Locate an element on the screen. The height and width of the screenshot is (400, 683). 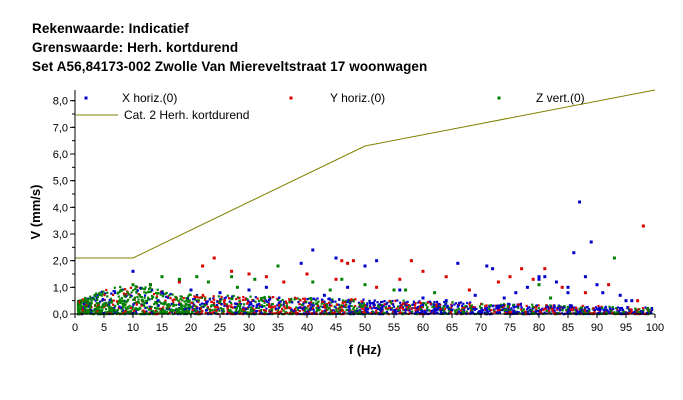
title-grenswaarde: Grenswaarde: Herh. kortdurend is located at coordinates (135, 47).